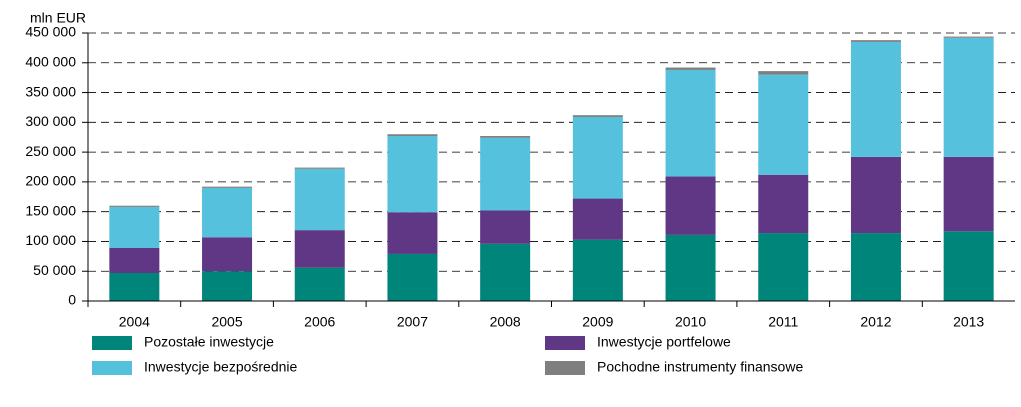 Image resolution: width=1021 pixels, height=407 pixels. Describe the element at coordinates (783, 322) in the screenshot. I see `x-tick-label: 2011` at that location.